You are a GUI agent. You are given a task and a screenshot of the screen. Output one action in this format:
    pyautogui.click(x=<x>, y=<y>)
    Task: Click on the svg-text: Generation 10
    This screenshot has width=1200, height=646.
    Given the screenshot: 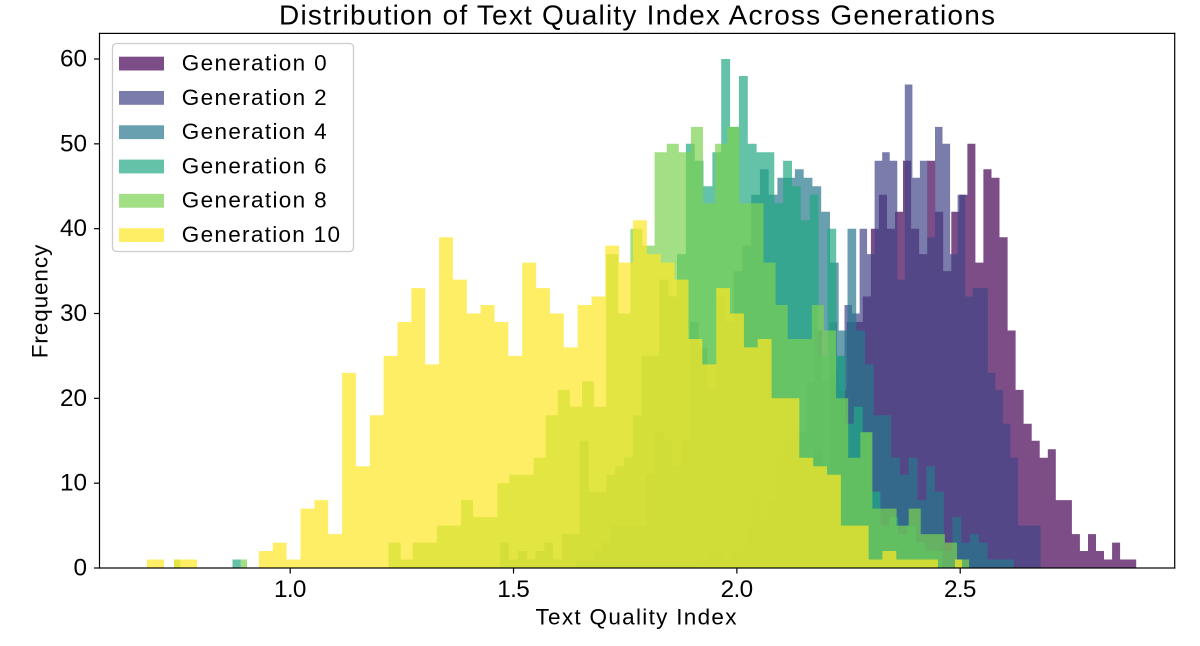 What is the action you would take?
    pyautogui.click(x=261, y=234)
    